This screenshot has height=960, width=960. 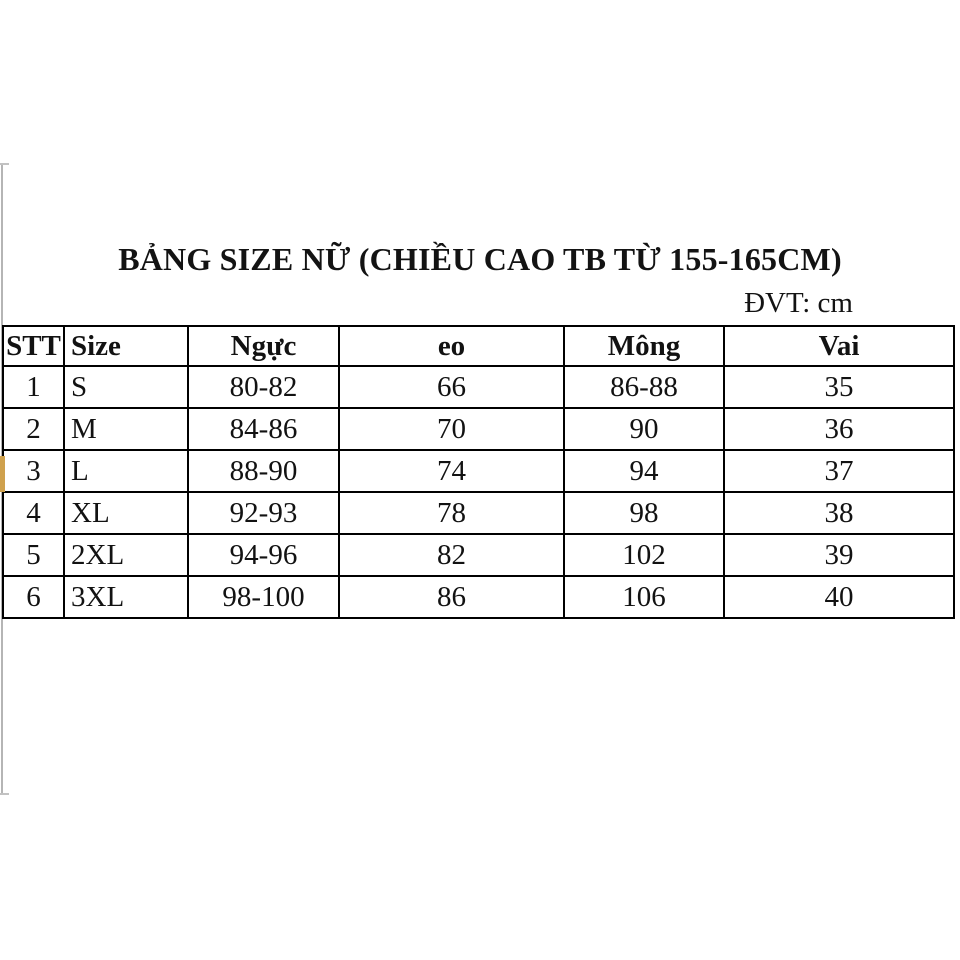 What do you see at coordinates (2, 474) in the screenshot?
I see `row3-left-highlight` at bounding box center [2, 474].